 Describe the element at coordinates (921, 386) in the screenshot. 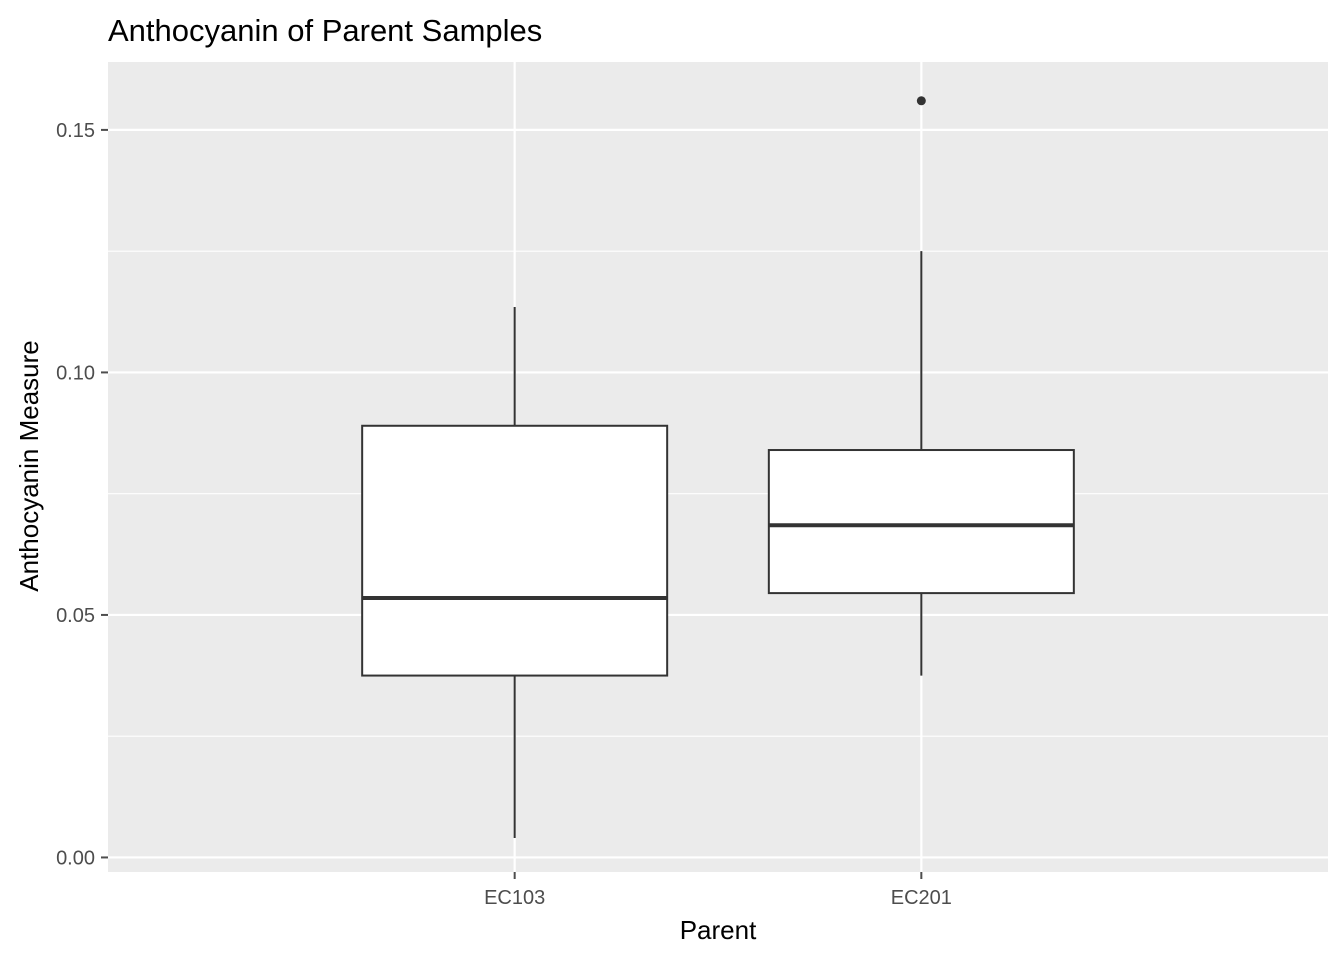

I see `box-ec201` at that location.